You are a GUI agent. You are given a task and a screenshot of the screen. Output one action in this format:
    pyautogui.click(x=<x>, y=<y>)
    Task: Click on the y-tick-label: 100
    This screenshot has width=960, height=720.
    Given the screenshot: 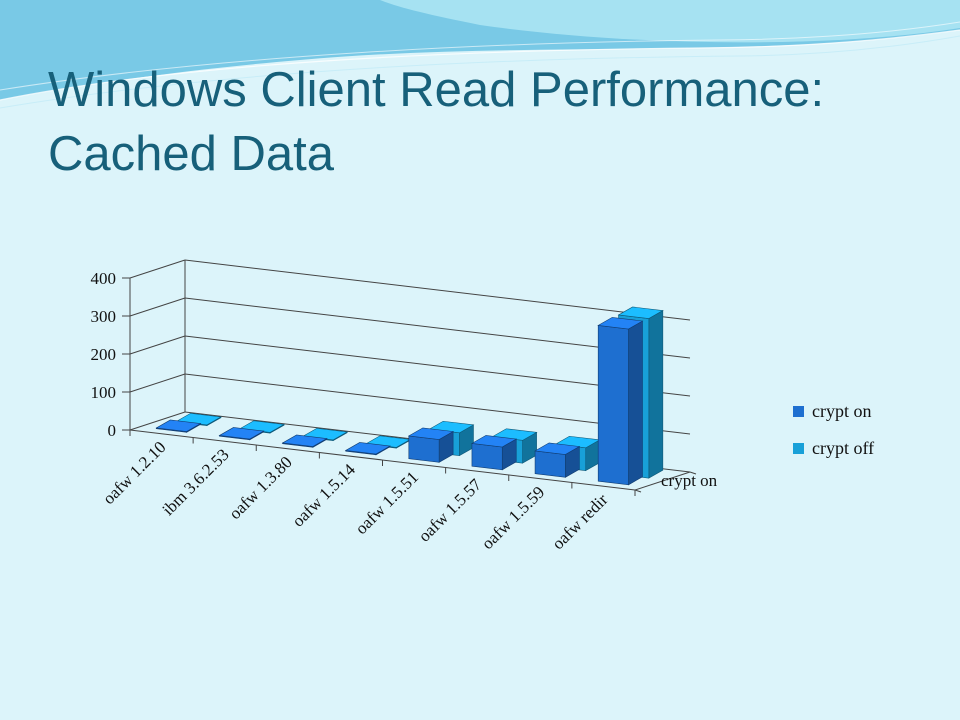 What is the action you would take?
    pyautogui.click(x=104, y=392)
    